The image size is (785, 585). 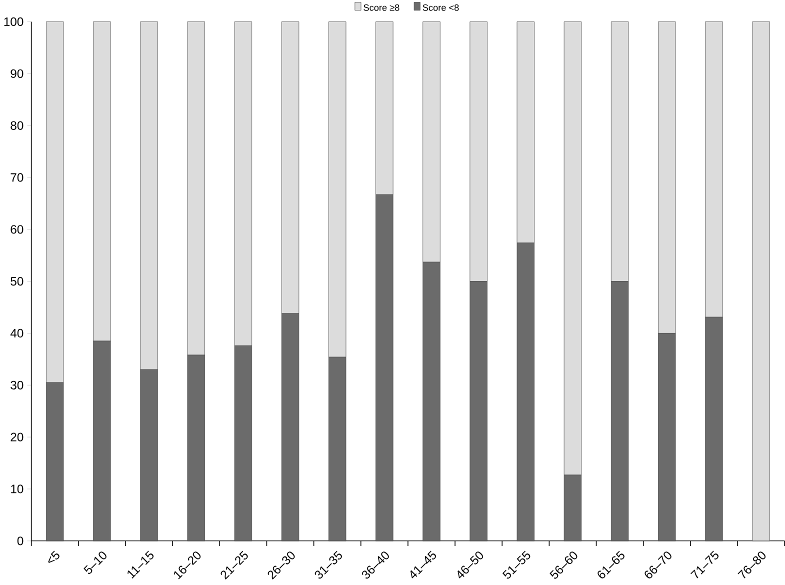 What do you see at coordinates (17, 489) in the screenshot?
I see `y-tick-label: 10` at bounding box center [17, 489].